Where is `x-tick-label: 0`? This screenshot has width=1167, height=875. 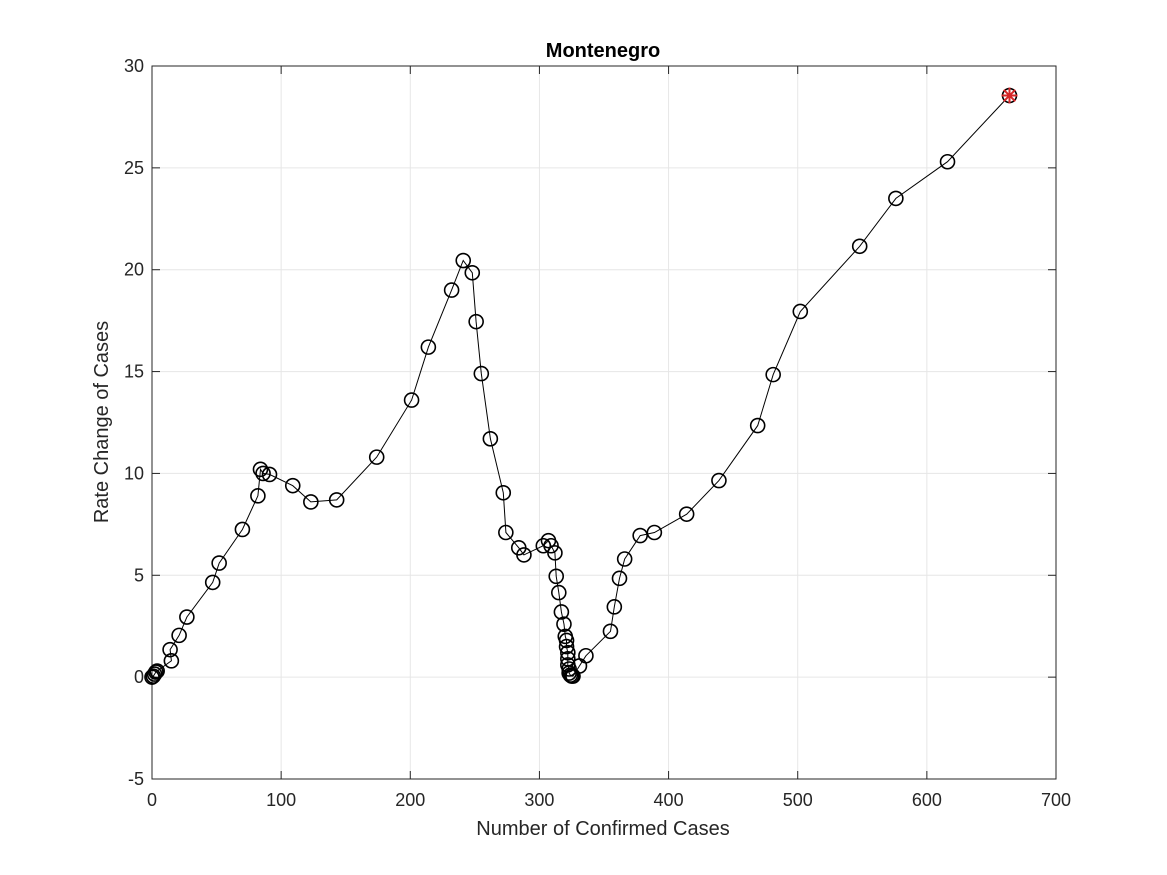 x-tick-label: 0 is located at coordinates (152, 800).